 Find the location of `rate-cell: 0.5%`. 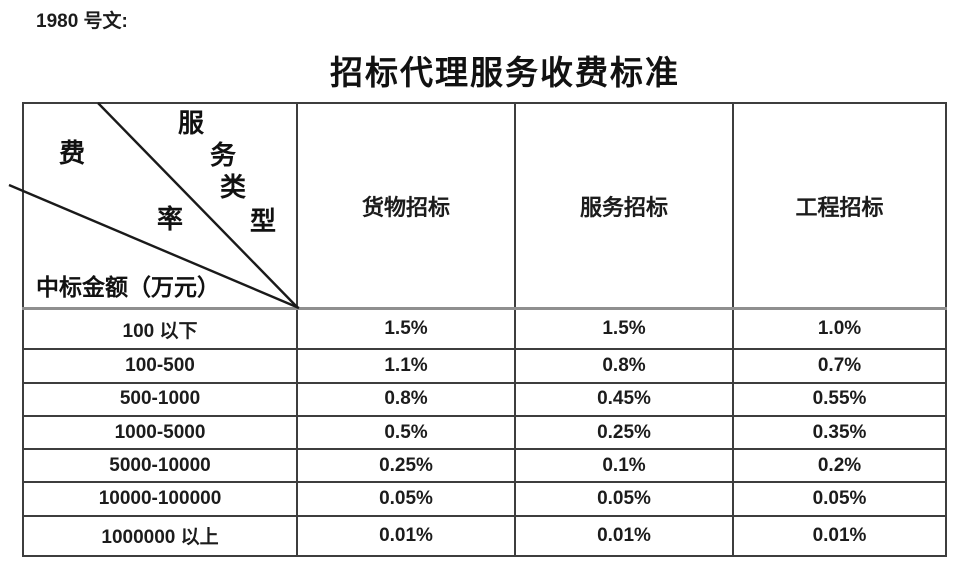

rate-cell: 0.5% is located at coordinates (406, 432).